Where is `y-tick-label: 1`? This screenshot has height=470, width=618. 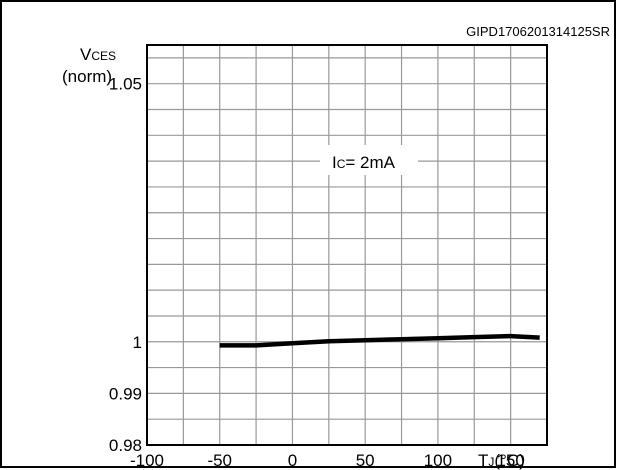
y-tick-label: 1 is located at coordinates (137, 342).